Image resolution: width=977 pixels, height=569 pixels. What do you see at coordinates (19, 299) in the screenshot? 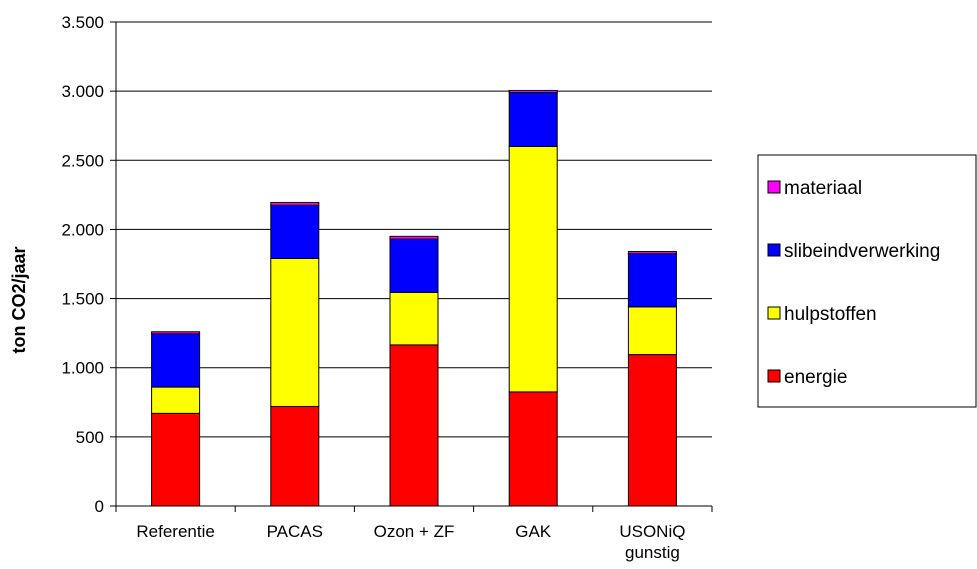
I see `y-axis-label: ton CO2/jaar` at bounding box center [19, 299].